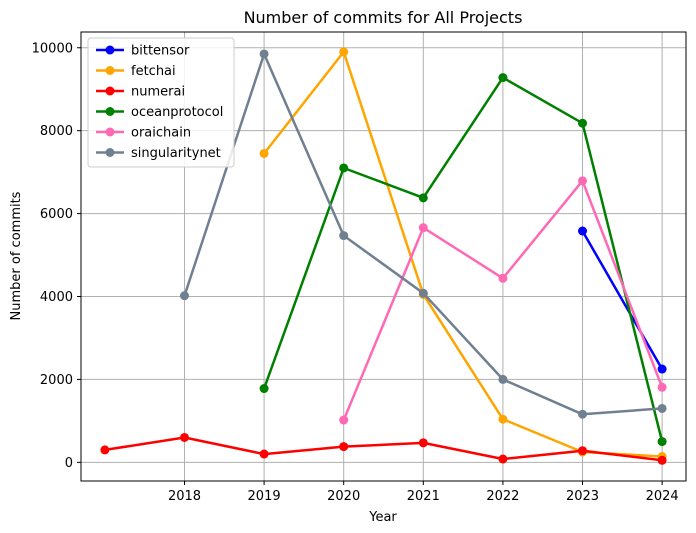 This screenshot has width=696, height=533. Describe the element at coordinates (158, 92) in the screenshot. I see `legend-label: numerai` at that location.